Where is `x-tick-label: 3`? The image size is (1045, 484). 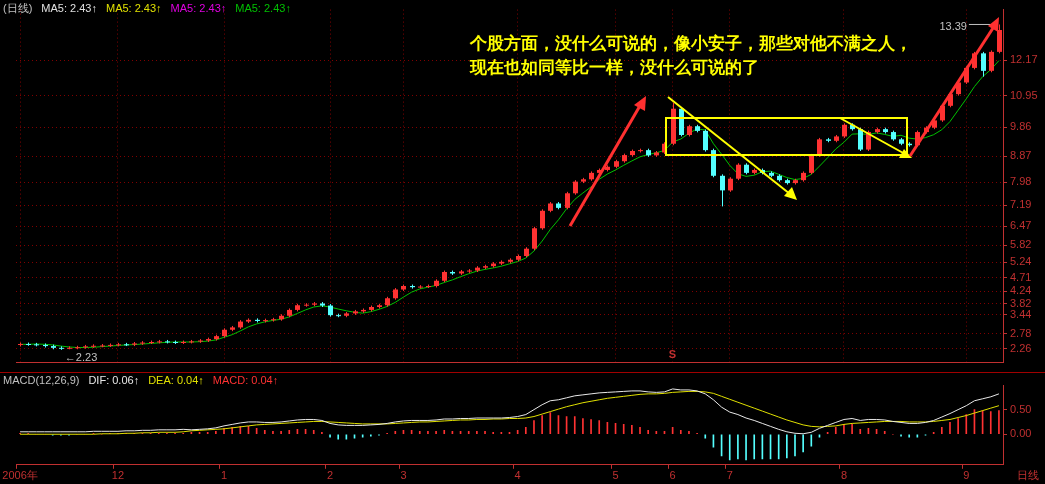 x-tick-label: 3 is located at coordinates (403, 475).